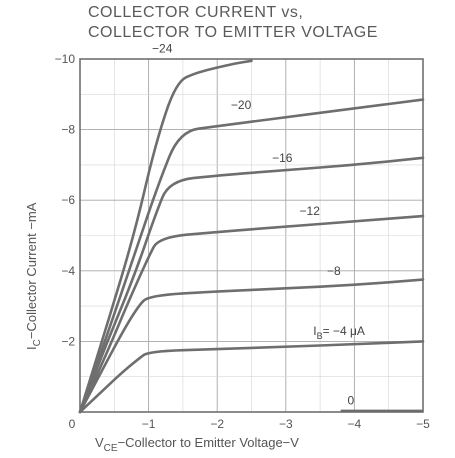 The width and height of the screenshot is (455, 458). What do you see at coordinates (251, 377) in the screenshot?
I see `curve-line` at bounding box center [251, 377].